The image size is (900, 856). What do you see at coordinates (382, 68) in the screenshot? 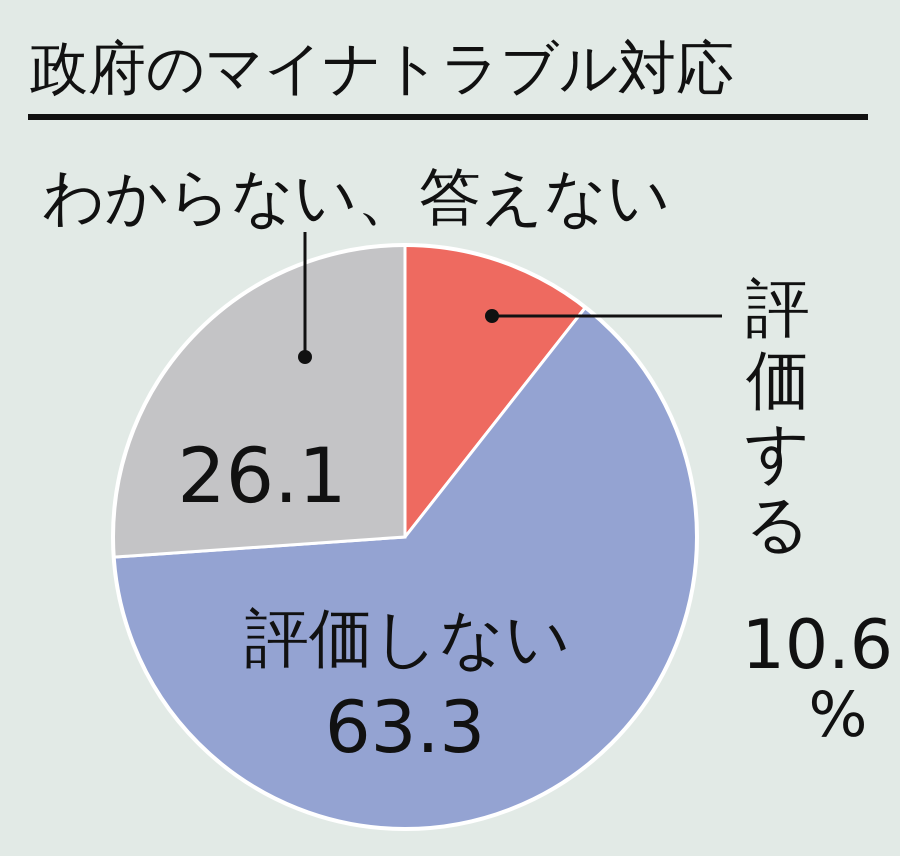
I see `title: 政府のマイナトラブル対応` at bounding box center [382, 68].